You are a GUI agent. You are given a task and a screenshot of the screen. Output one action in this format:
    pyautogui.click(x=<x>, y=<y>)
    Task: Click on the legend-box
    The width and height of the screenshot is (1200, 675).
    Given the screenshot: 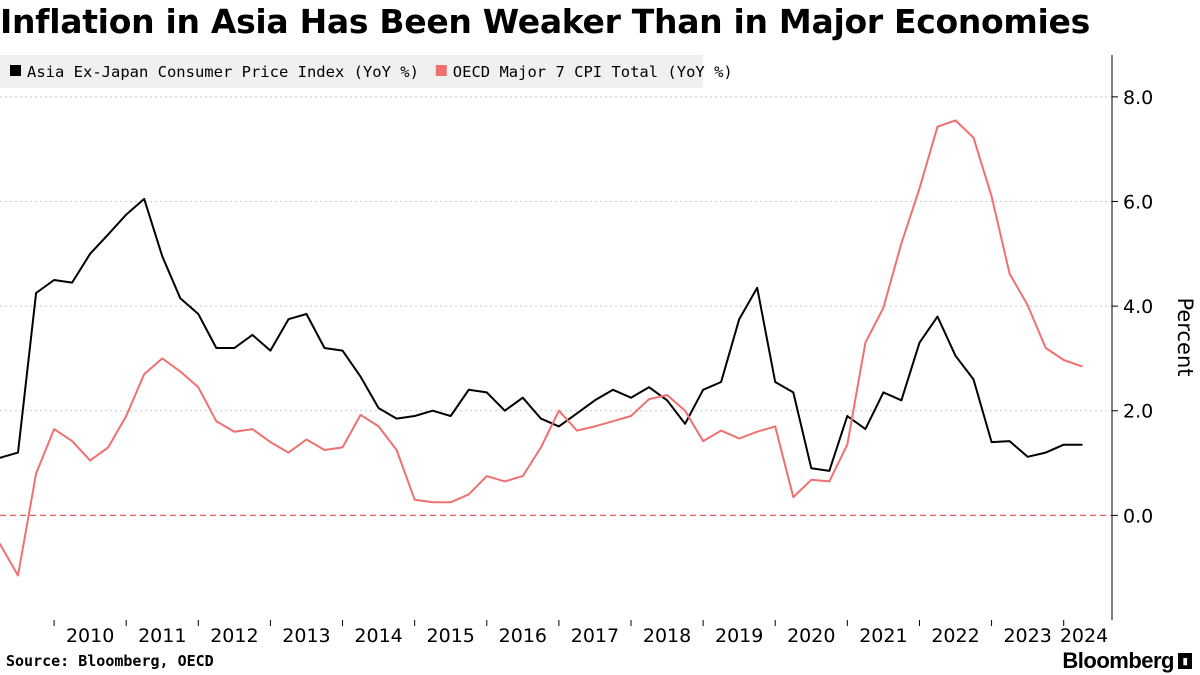 What is the action you would take?
    pyautogui.click(x=351, y=71)
    